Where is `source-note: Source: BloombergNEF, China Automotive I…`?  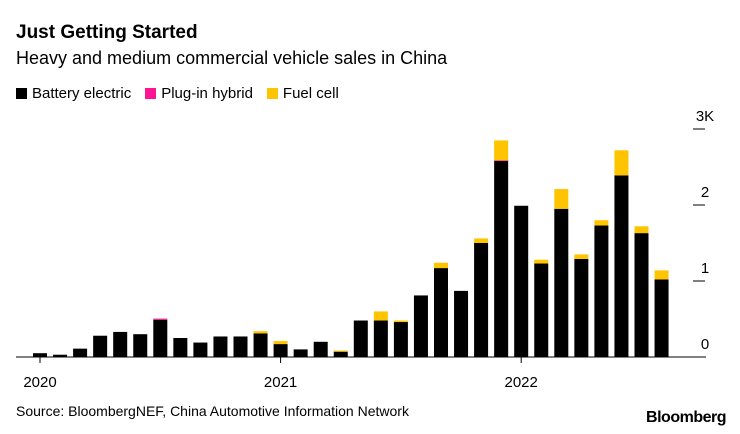 source-note: Source: BloombergNEF, China Automotive I… is located at coordinates (212, 411).